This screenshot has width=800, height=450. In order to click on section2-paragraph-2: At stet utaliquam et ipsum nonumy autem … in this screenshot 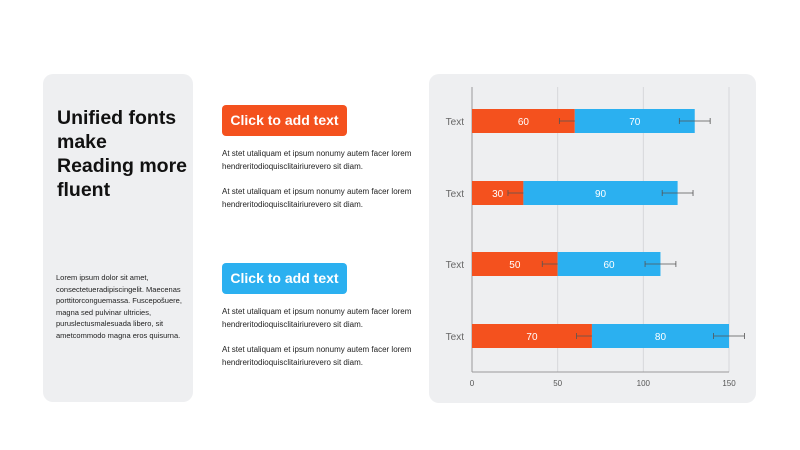, I will do `click(317, 356)`.